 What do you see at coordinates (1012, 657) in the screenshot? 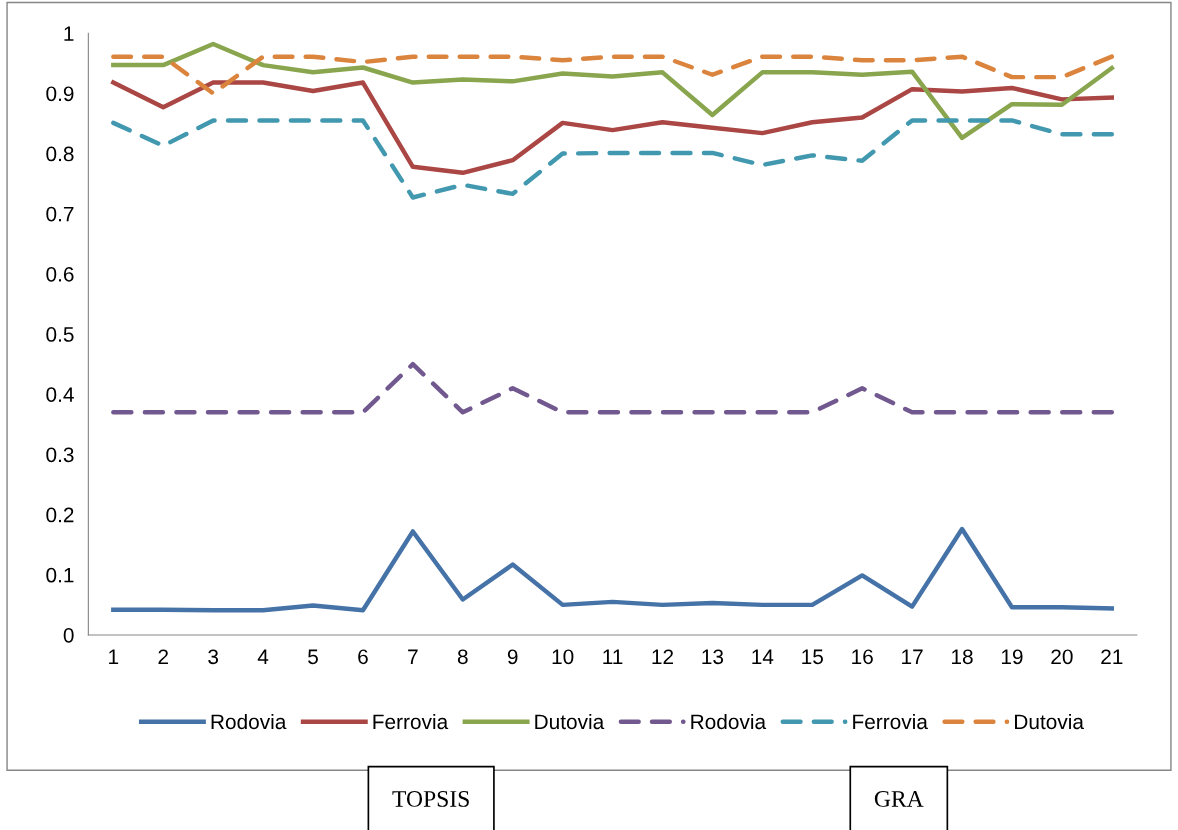
I see `x-tick-label: 19` at bounding box center [1012, 657].